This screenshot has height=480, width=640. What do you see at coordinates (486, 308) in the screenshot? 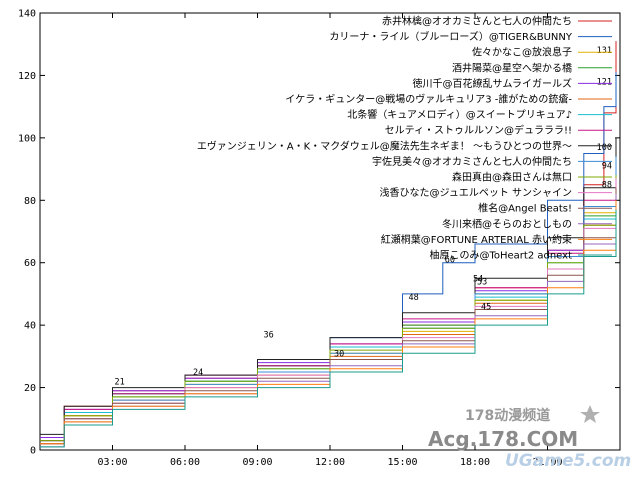
I see `value-annotation: 45` at bounding box center [486, 308].